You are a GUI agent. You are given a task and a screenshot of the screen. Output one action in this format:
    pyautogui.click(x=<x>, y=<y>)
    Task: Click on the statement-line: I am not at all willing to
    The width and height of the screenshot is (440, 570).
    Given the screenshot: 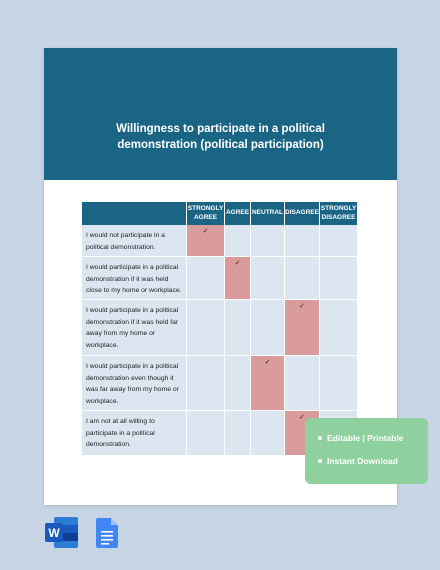 What is the action you would take?
    pyautogui.click(x=120, y=421)
    